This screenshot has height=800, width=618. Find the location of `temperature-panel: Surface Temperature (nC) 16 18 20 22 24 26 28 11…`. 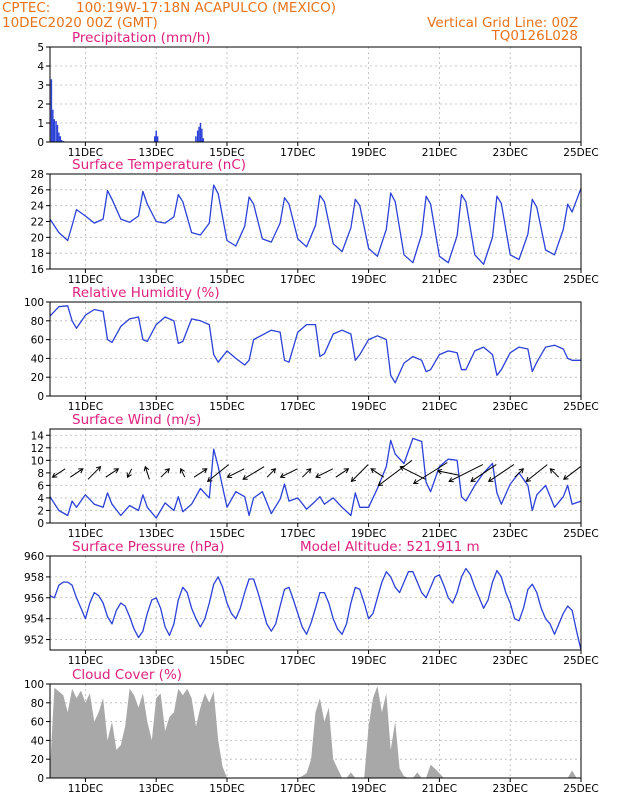

temperature-panel: Surface Temperature (nC) 16 18 20 22 24 26 28 11… is located at coordinates (315, 221).